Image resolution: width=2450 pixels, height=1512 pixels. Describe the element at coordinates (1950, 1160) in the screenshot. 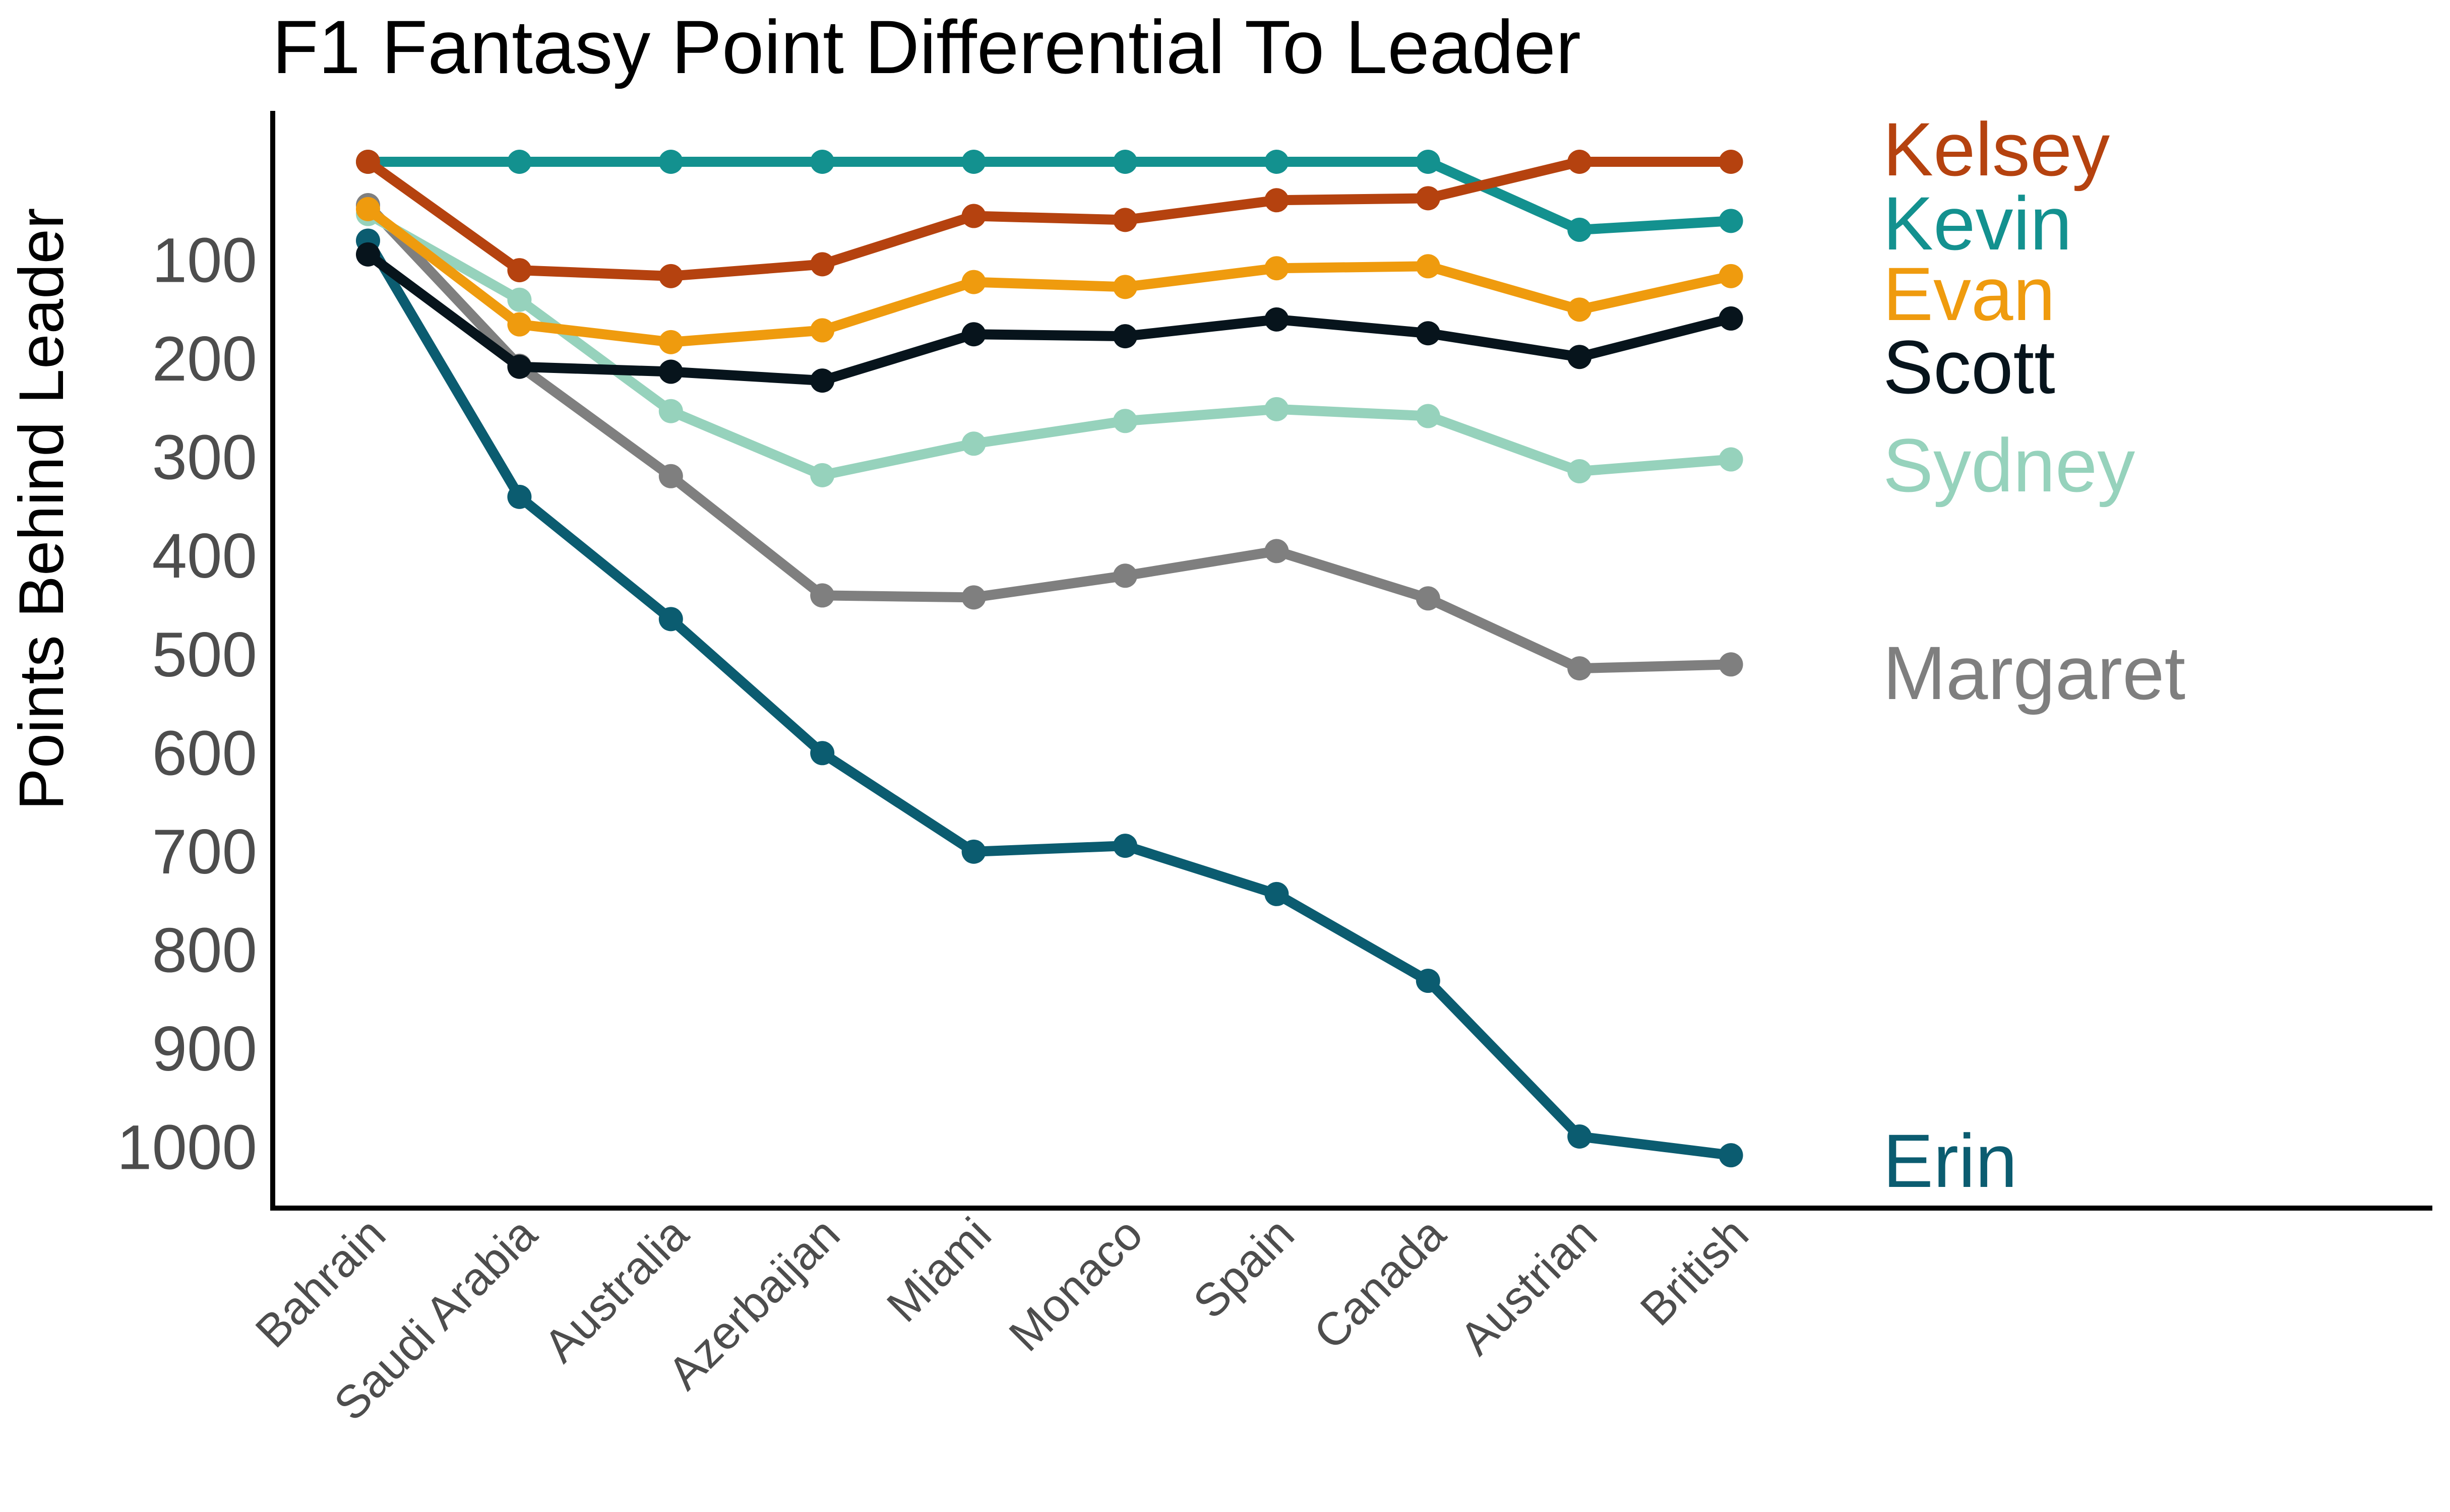

I see `series-label-erin: Erin` at that location.